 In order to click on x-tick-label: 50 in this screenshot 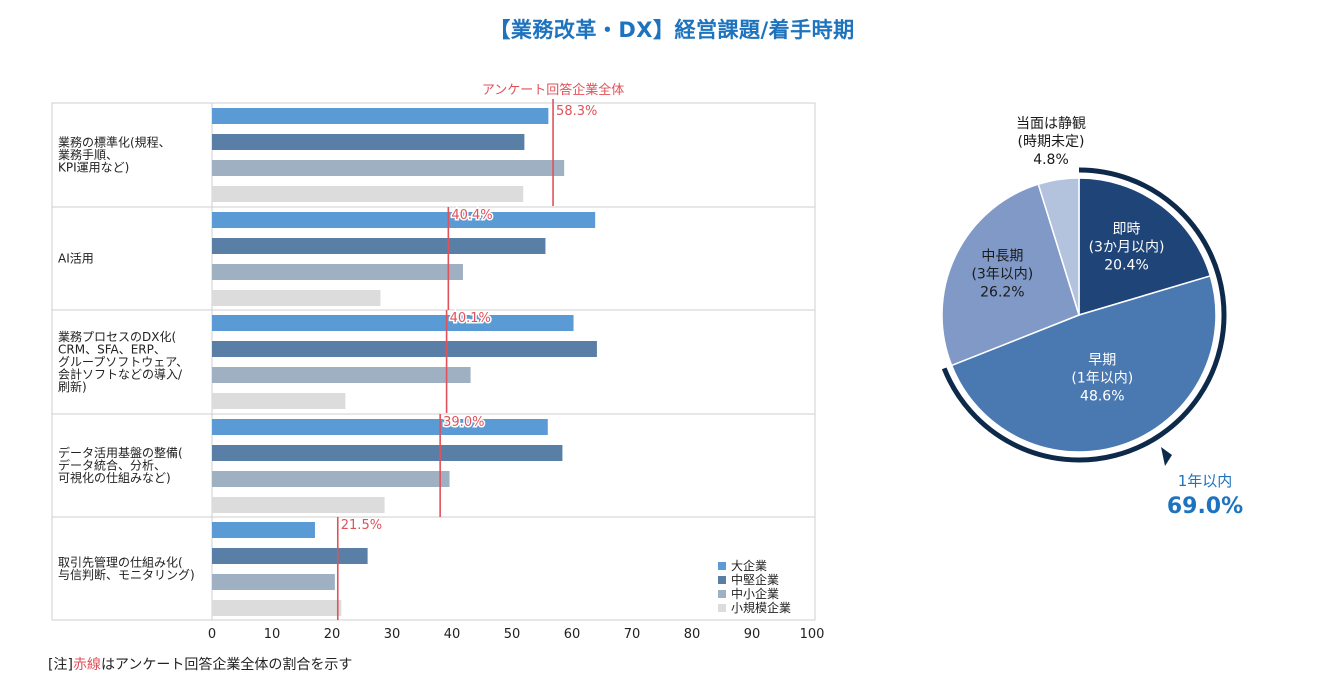, I will do `click(512, 634)`.